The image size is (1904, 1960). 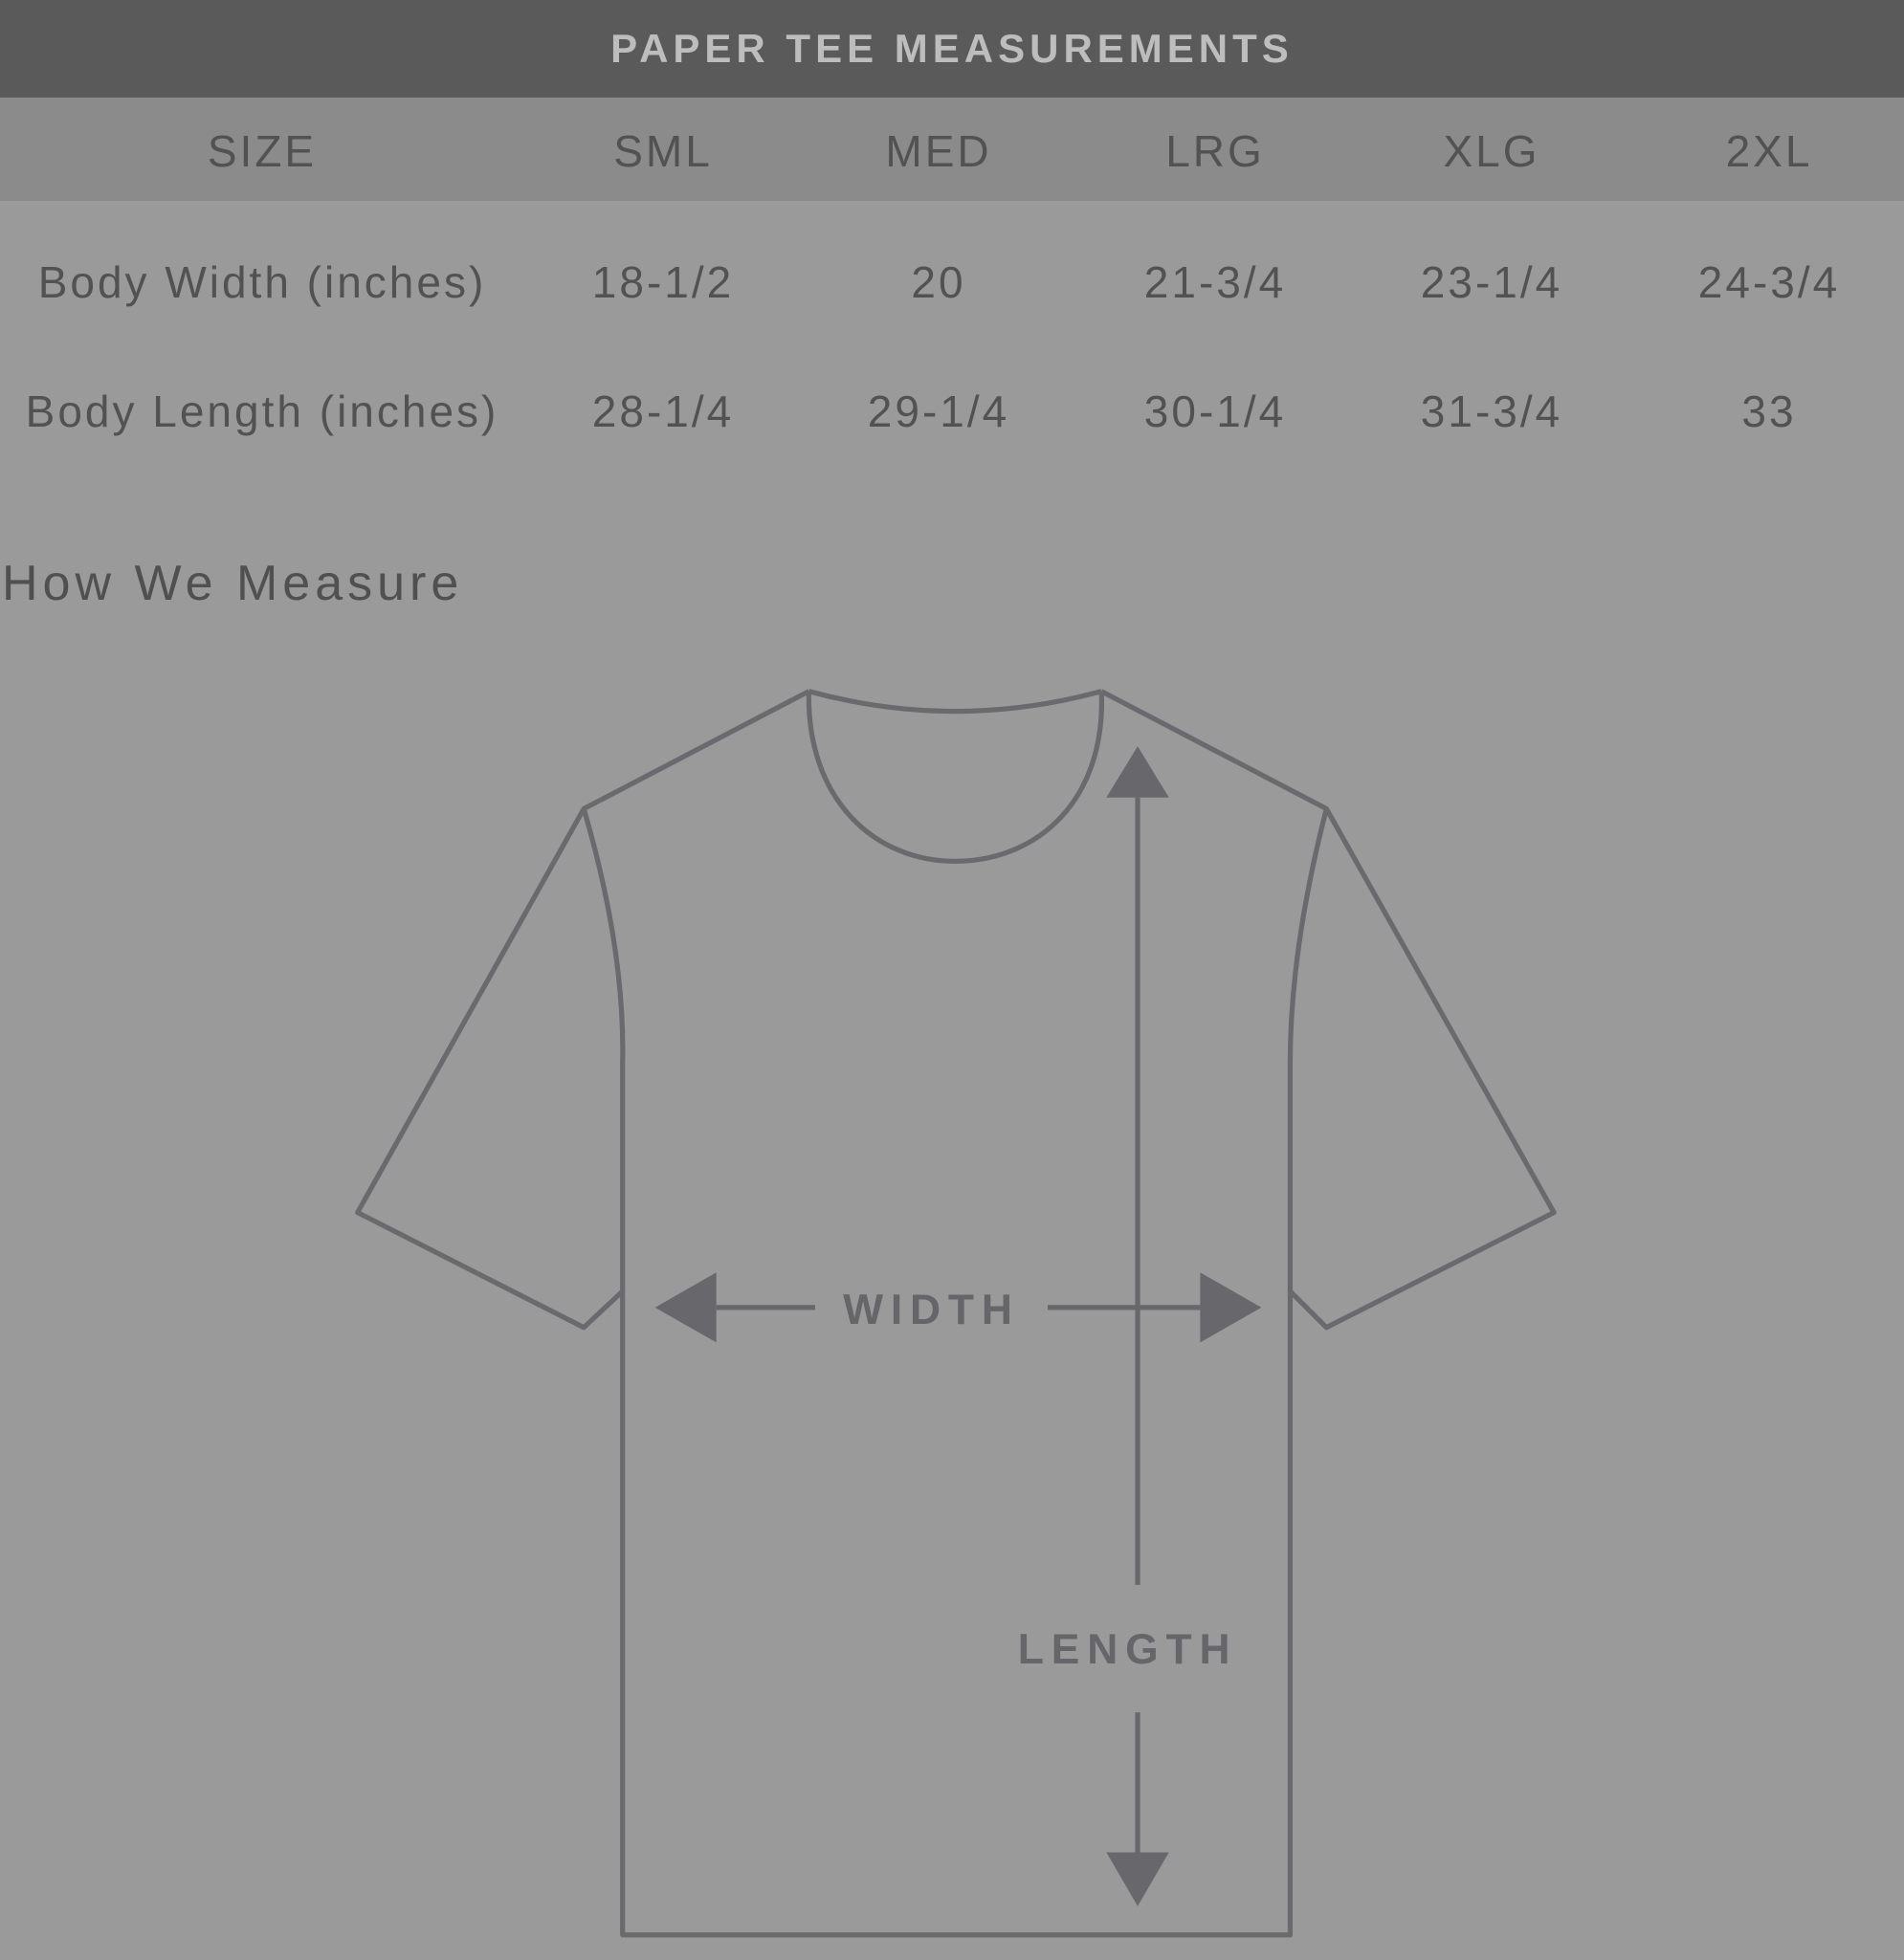 I want to click on title-bar: PAPER TEE MEASUREMENTS, so click(x=952, y=49).